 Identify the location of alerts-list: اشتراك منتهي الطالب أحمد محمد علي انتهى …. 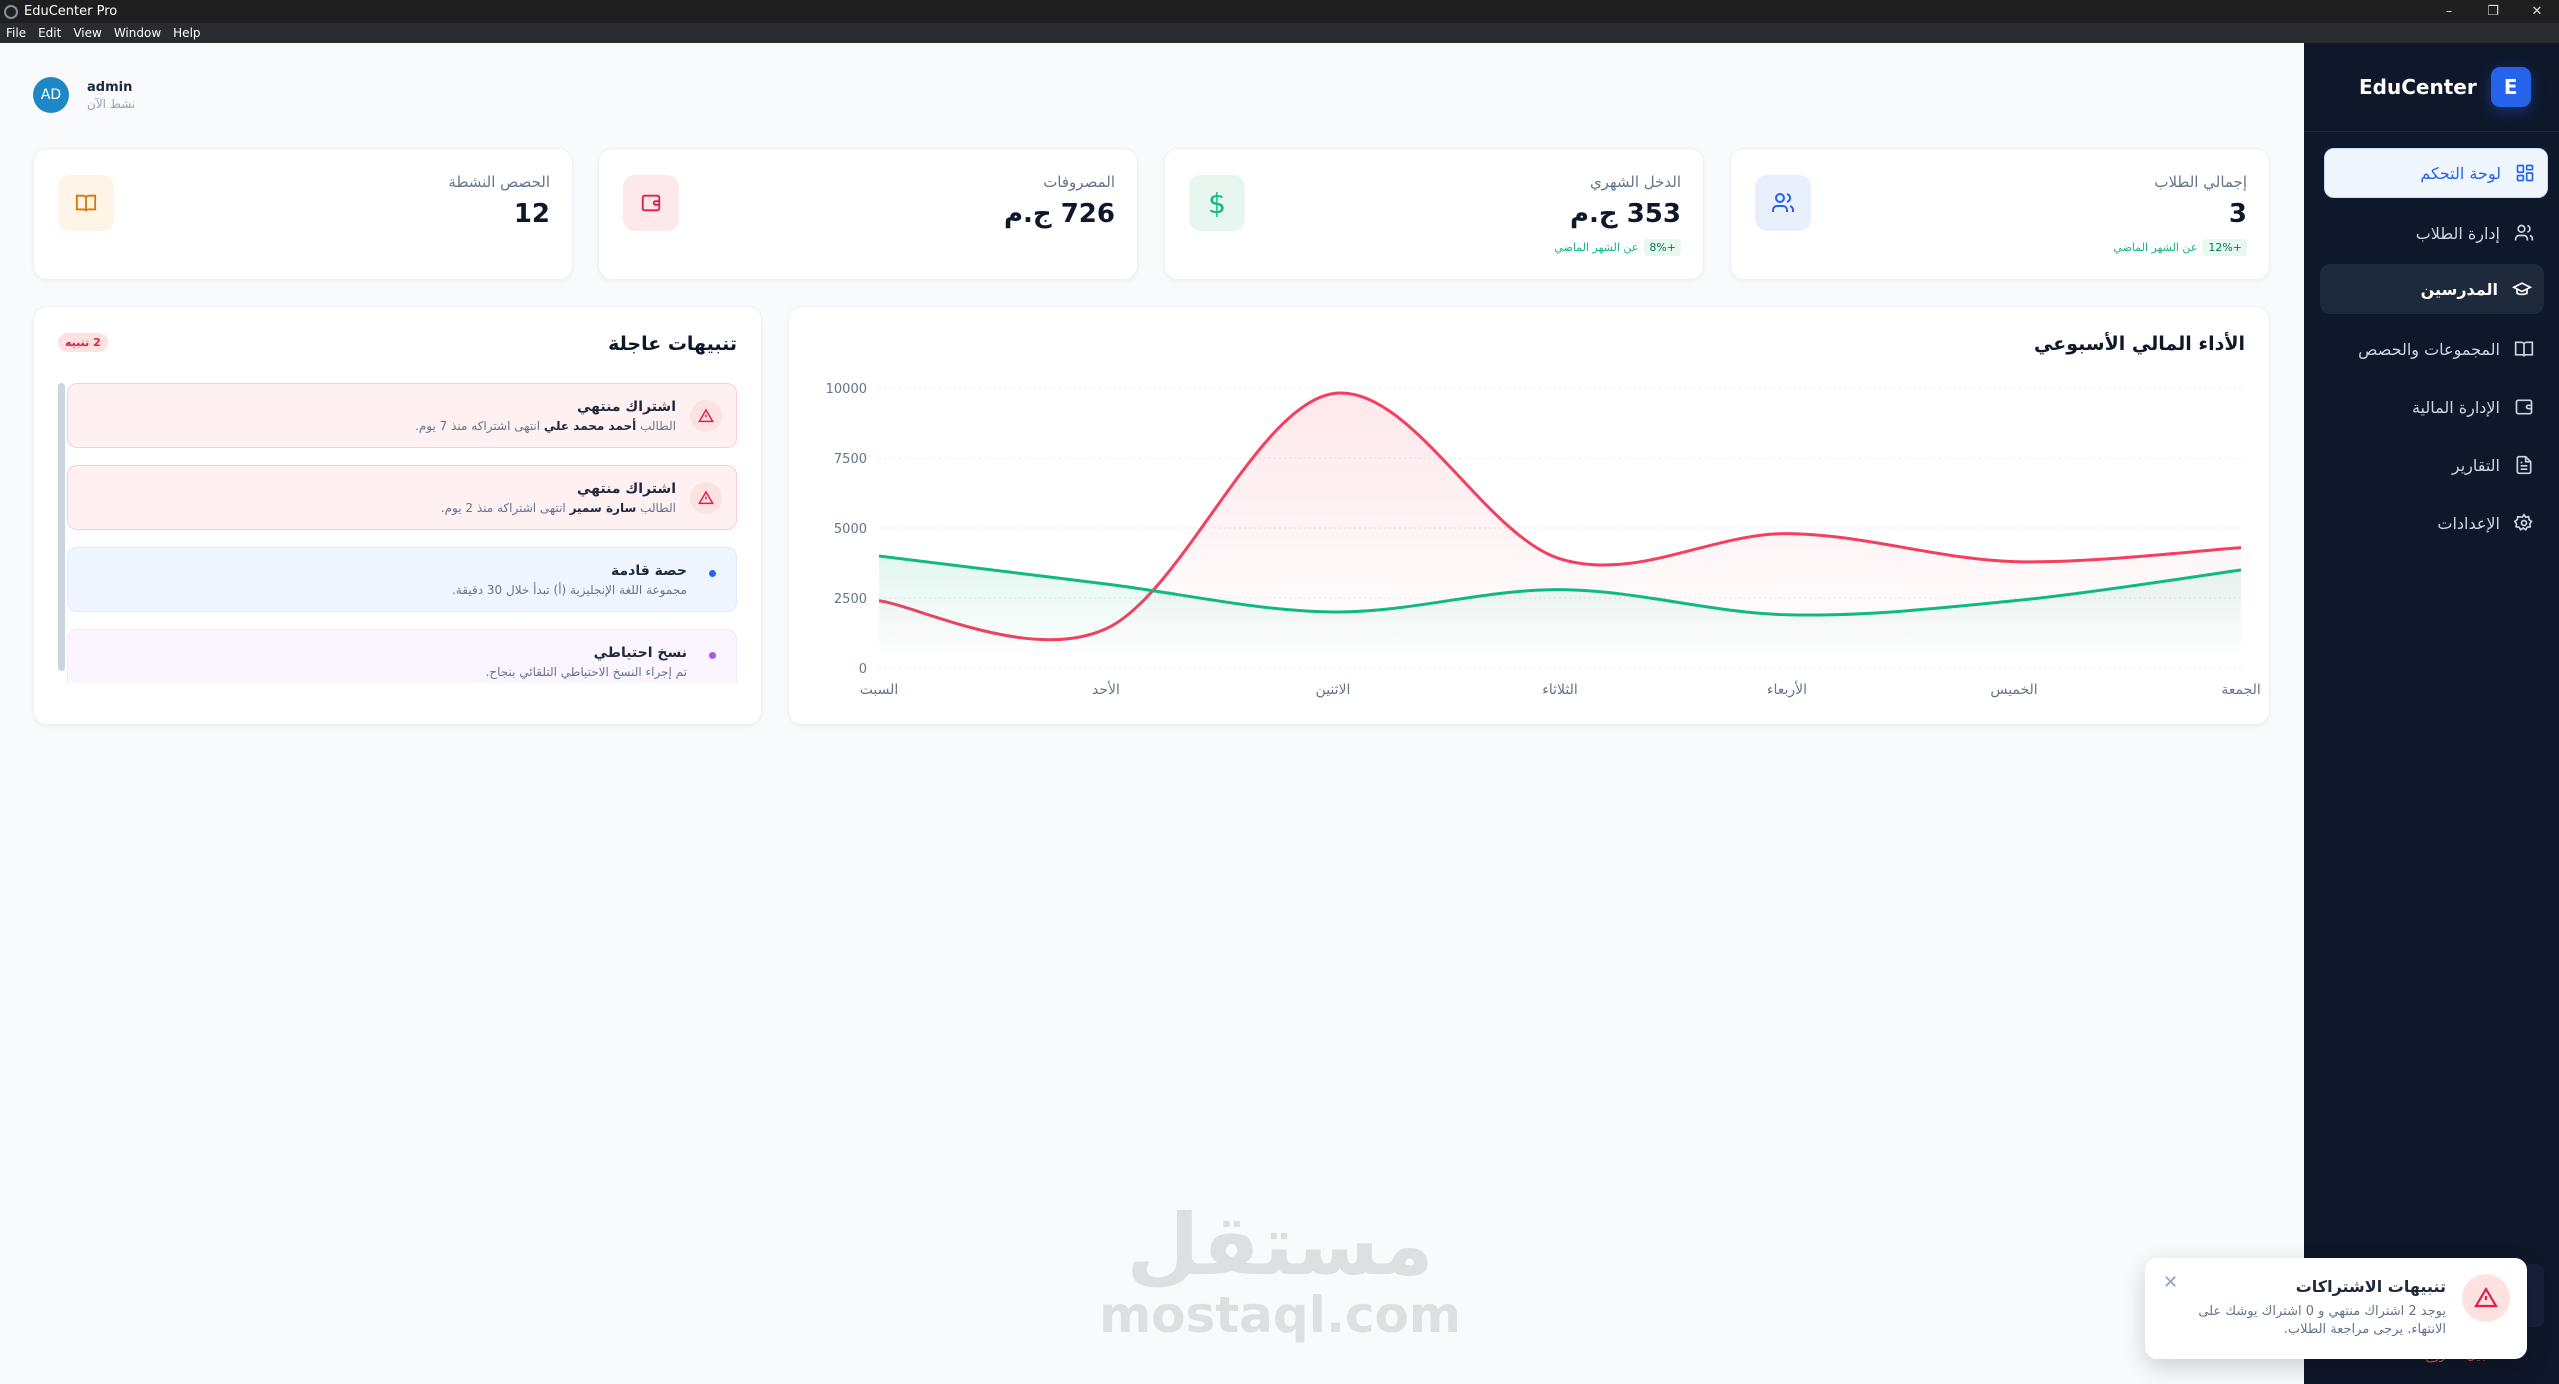
(397, 533).